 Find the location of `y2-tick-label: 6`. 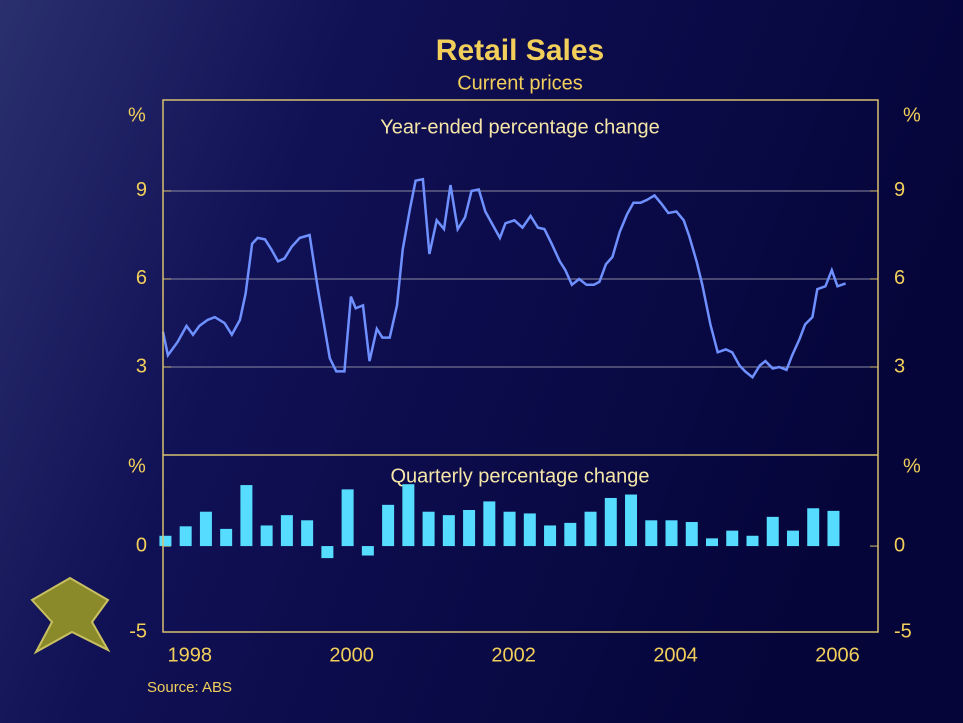

y2-tick-label: 6 is located at coordinates (899, 278).